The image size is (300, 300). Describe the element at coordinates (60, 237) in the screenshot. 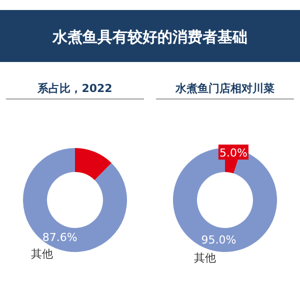

I see `data-label: 87.6%` at that location.